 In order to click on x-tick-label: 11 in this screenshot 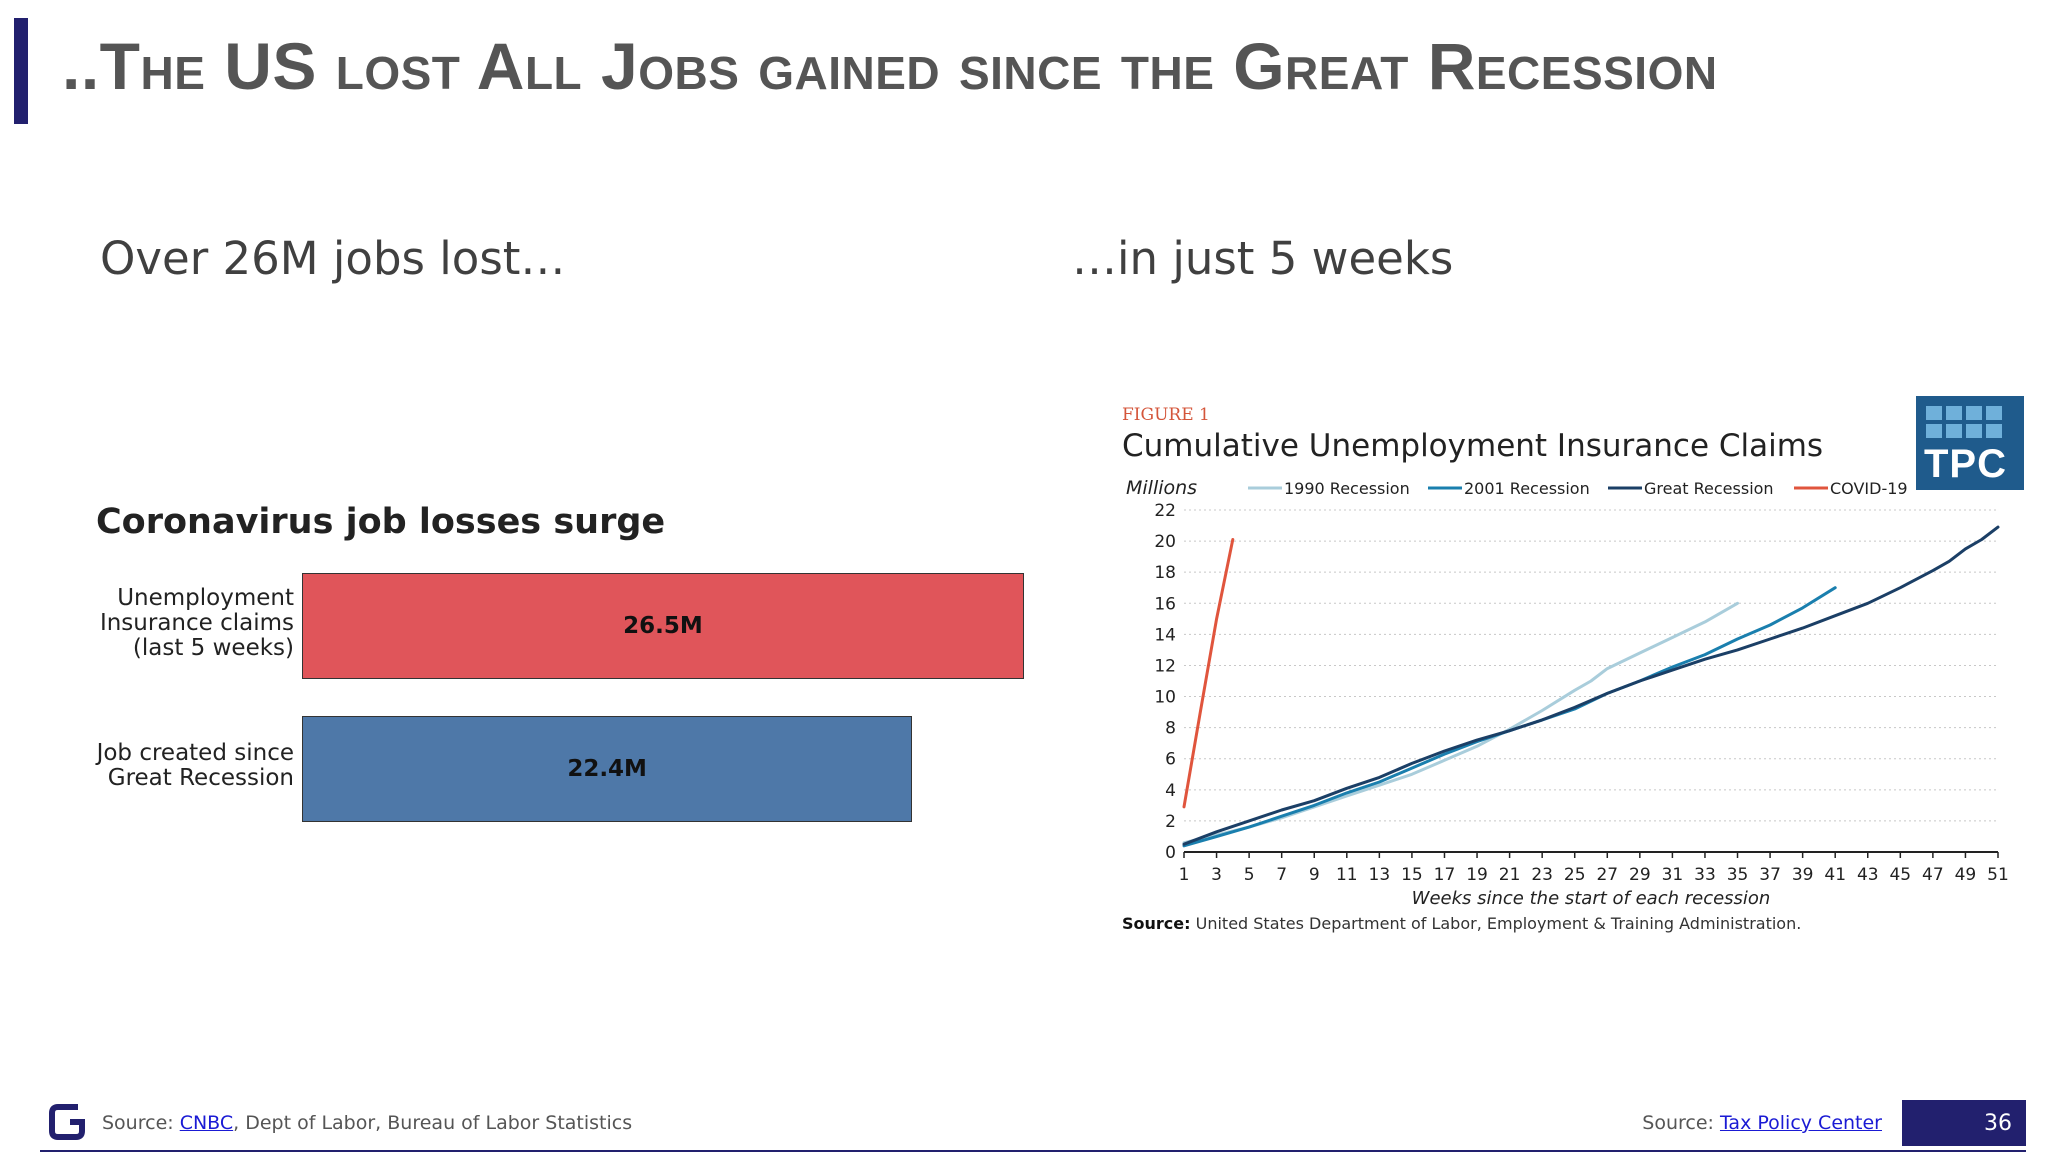, I will do `click(1347, 875)`.